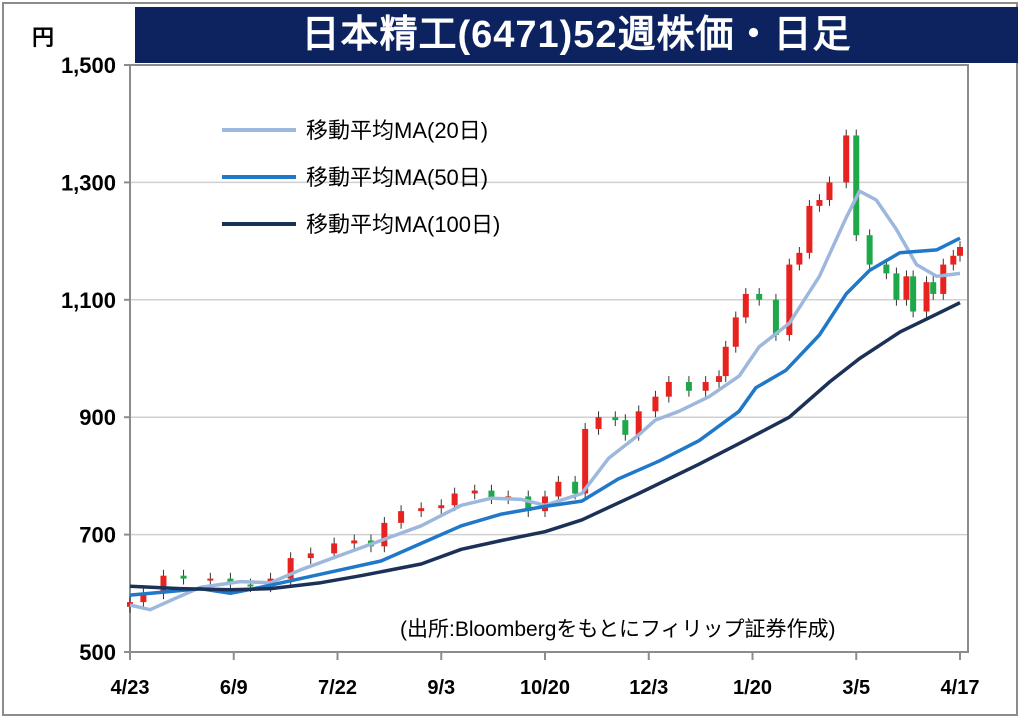 The height and width of the screenshot is (721, 1024). I want to click on y-tick-label: 500, so click(97, 652).